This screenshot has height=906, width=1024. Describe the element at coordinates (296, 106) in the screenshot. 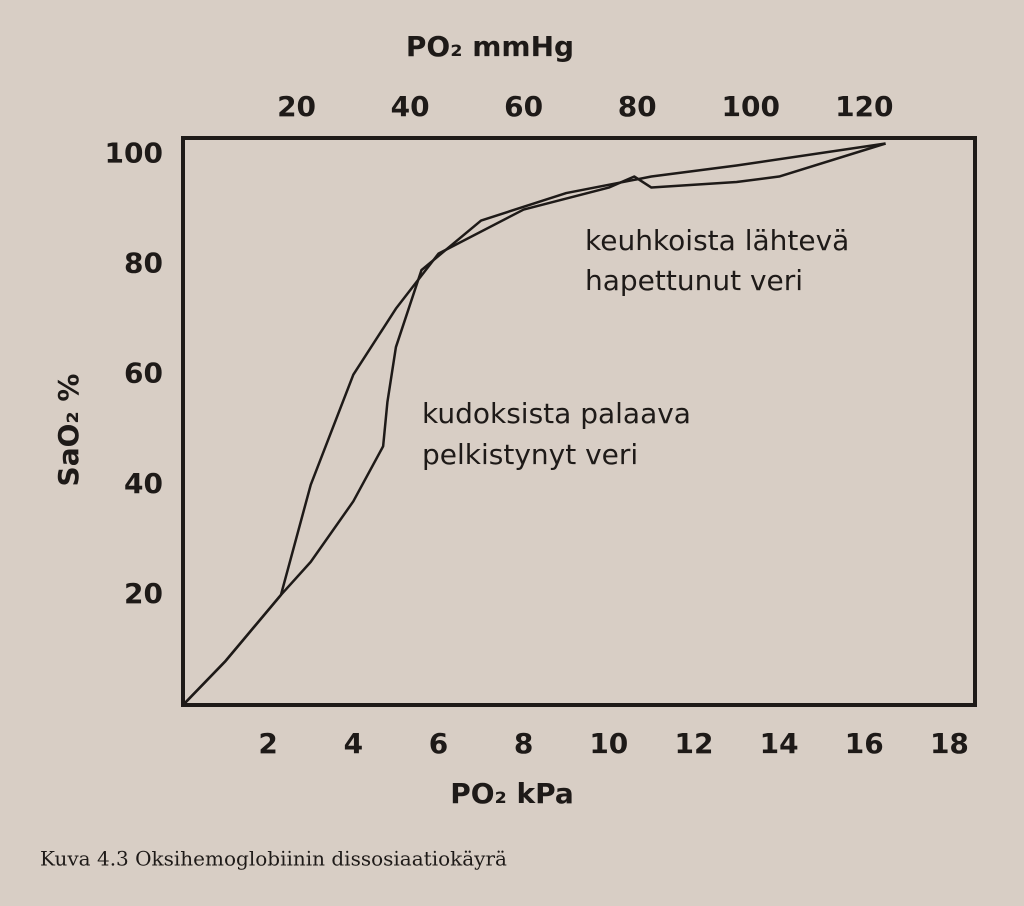

I see `top-tick-label: 20` at that location.